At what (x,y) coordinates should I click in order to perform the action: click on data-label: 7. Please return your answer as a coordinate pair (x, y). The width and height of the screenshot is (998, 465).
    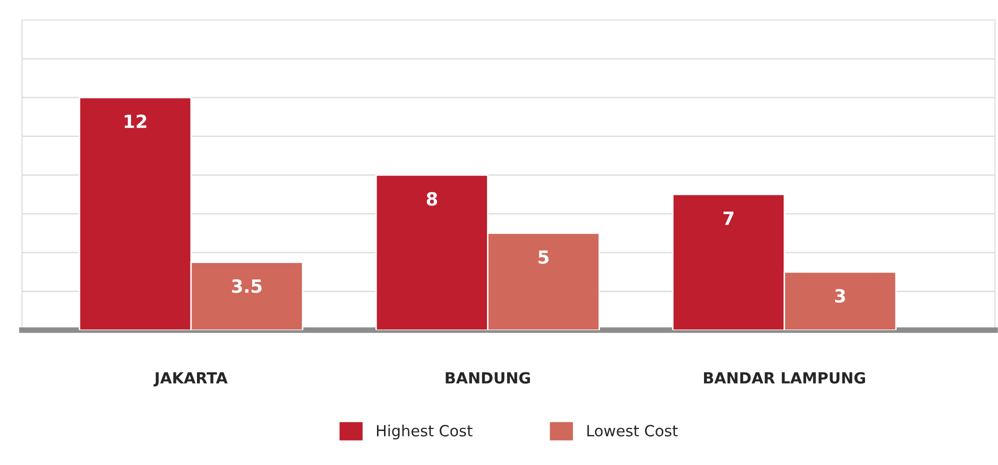
    Looking at the image, I should click on (729, 218).